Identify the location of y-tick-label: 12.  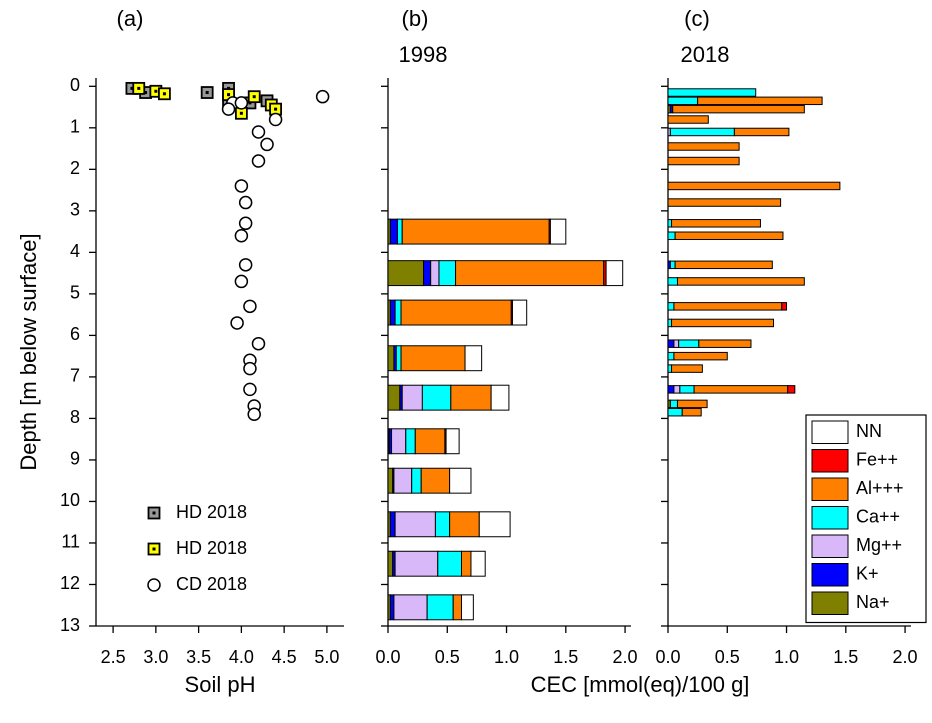
(70, 583).